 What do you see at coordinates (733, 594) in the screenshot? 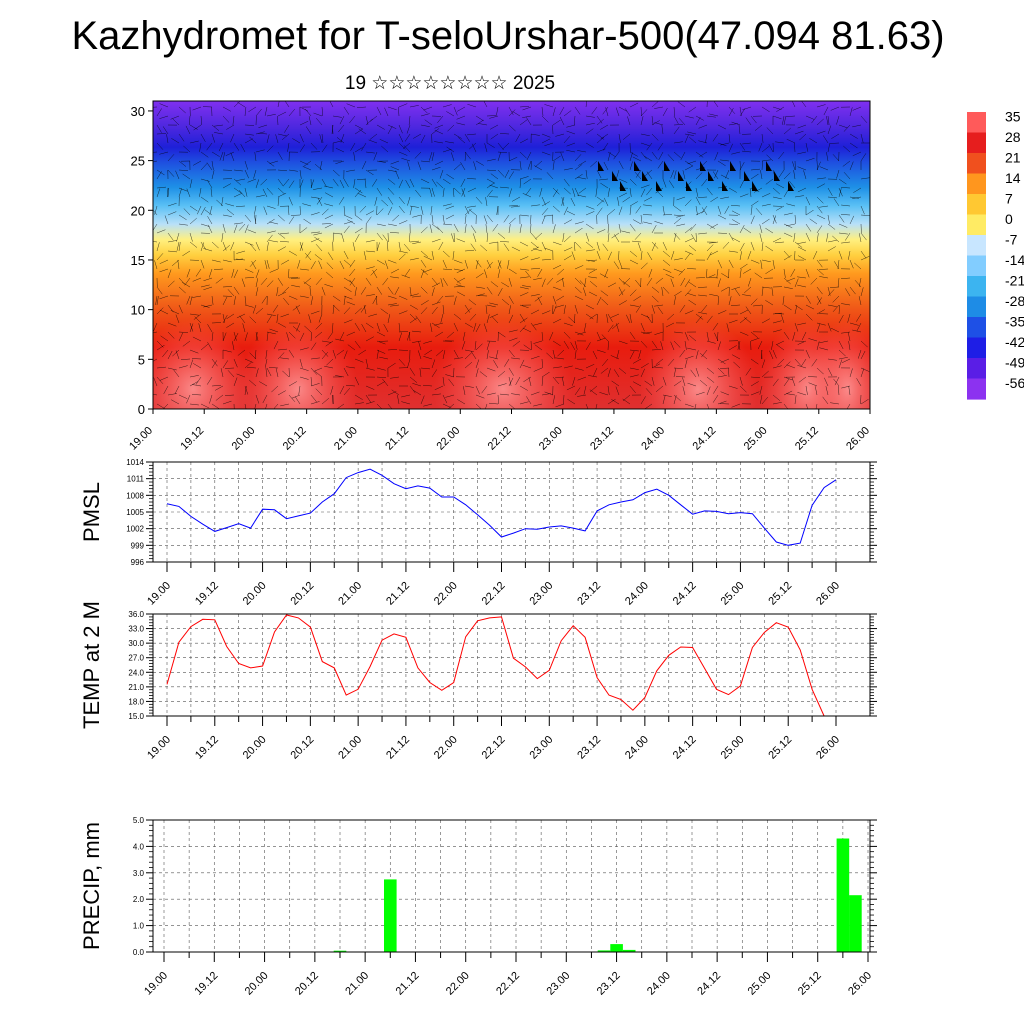
I see `x-tick-label: 25.00` at bounding box center [733, 594].